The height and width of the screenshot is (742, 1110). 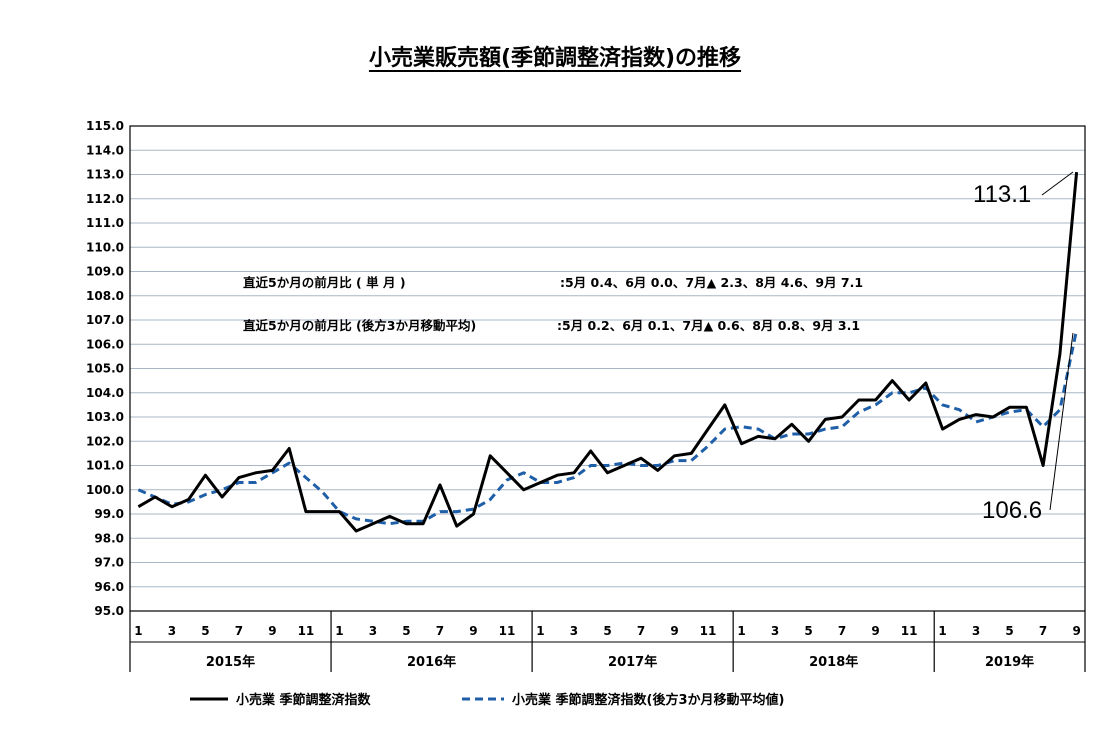 What do you see at coordinates (359, 325) in the screenshot?
I see `annotation-avg-label: 直近5か月の前月比 (後方3か月移動平均)` at bounding box center [359, 325].